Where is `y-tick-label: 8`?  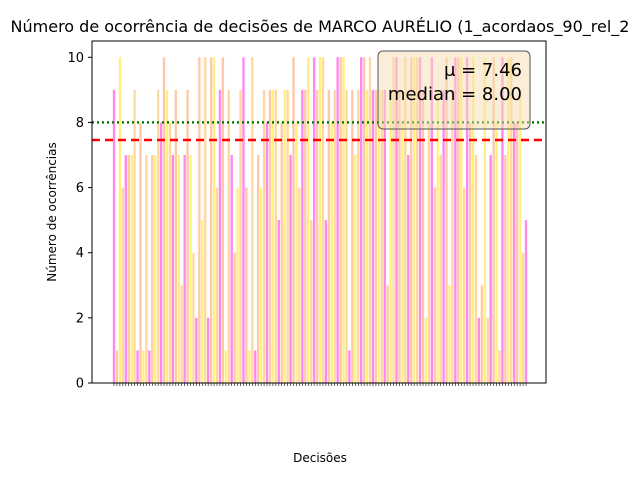 y-tick-label: 8 is located at coordinates (80, 123).